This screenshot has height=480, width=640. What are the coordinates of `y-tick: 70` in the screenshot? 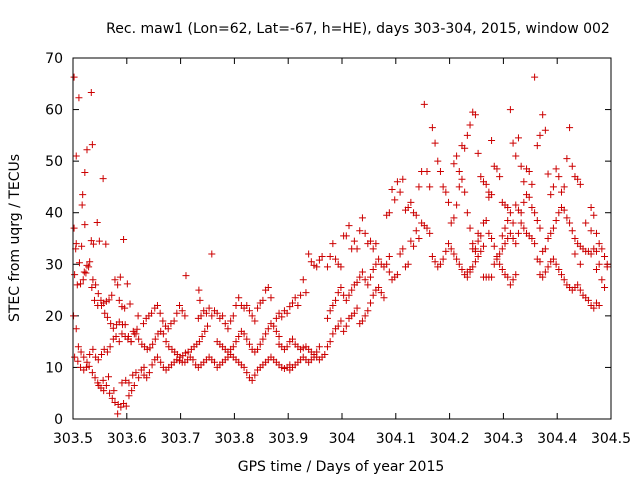 It's located at (328, 59).